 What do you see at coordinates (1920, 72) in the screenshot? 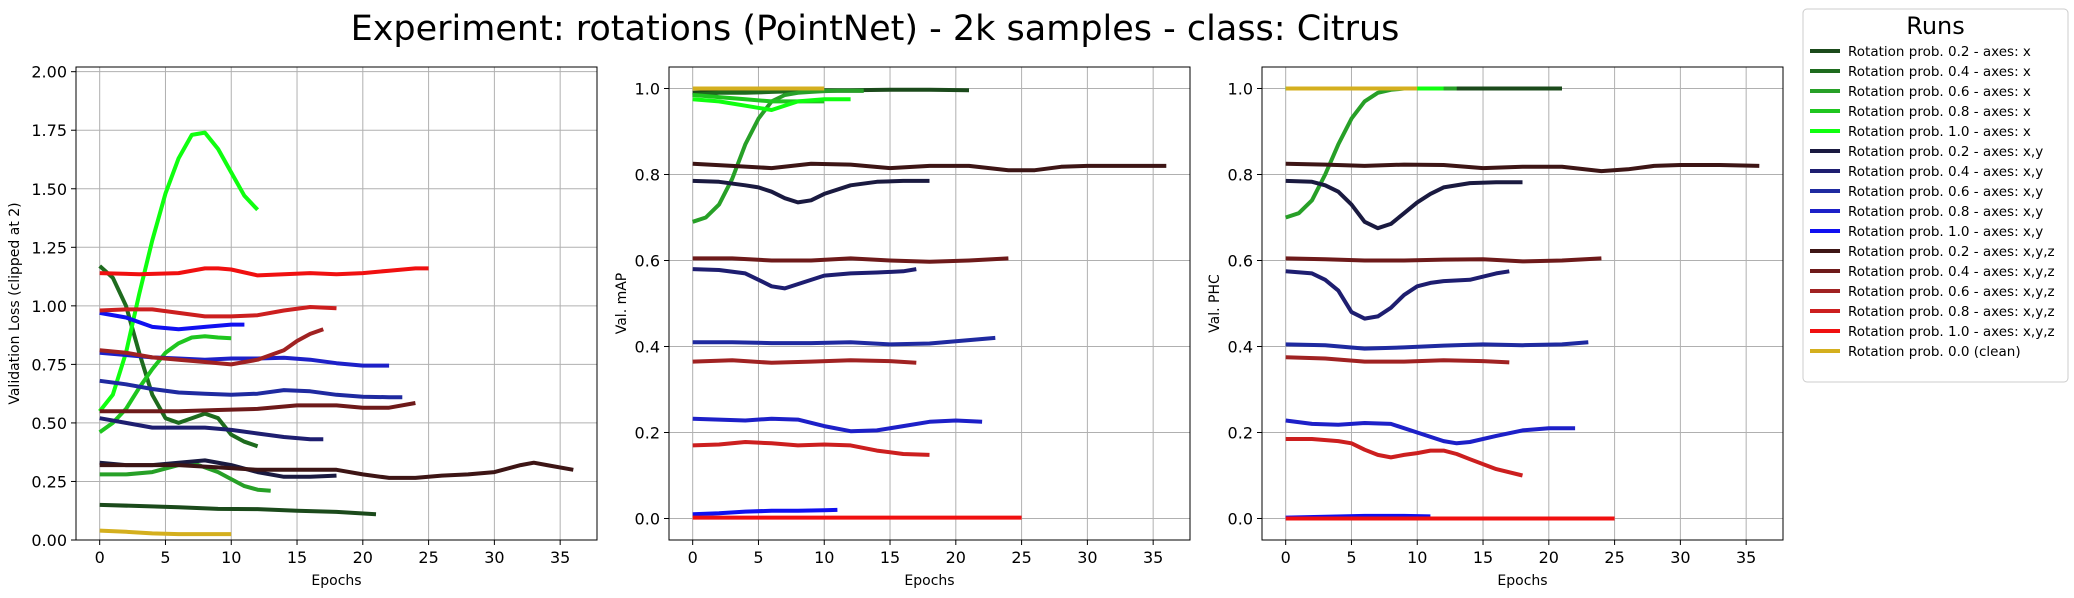
I see `legend-entry: Rotation prob. 0.4 - axes: x` at bounding box center [1920, 72].